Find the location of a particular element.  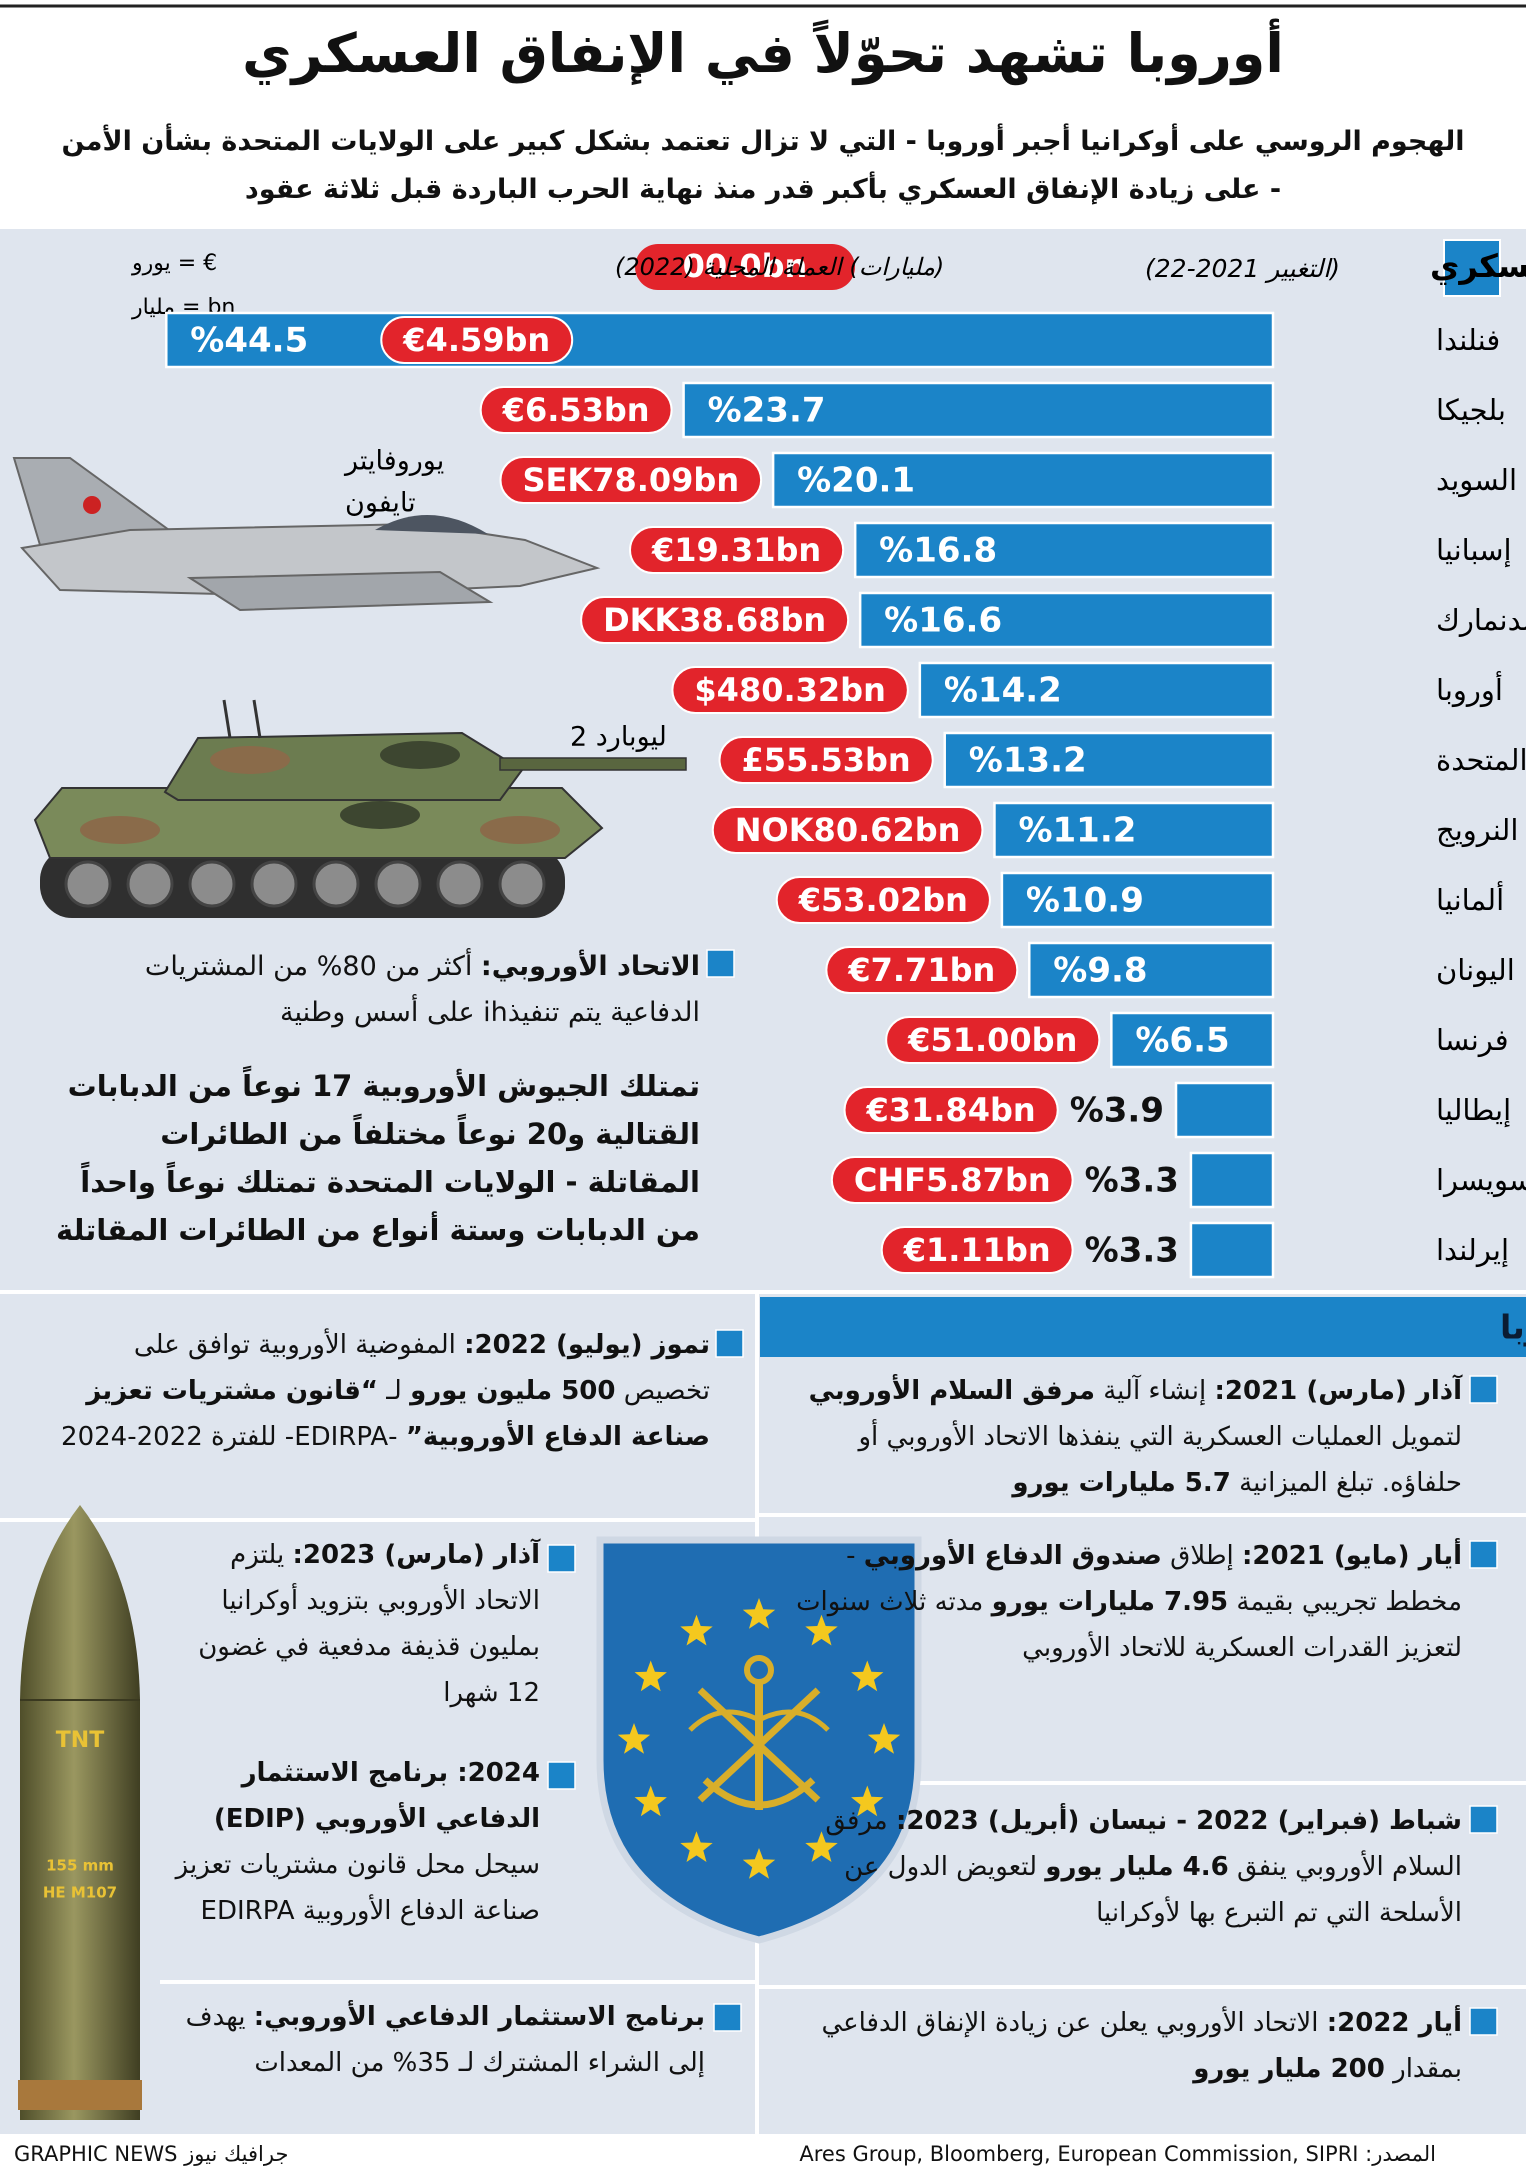

category-label: بلجيكا is located at coordinates (1471, 410).